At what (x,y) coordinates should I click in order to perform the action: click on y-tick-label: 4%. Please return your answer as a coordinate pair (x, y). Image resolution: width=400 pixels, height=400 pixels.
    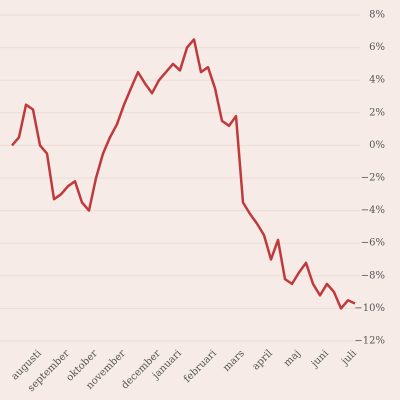
    Looking at the image, I should click on (377, 80).